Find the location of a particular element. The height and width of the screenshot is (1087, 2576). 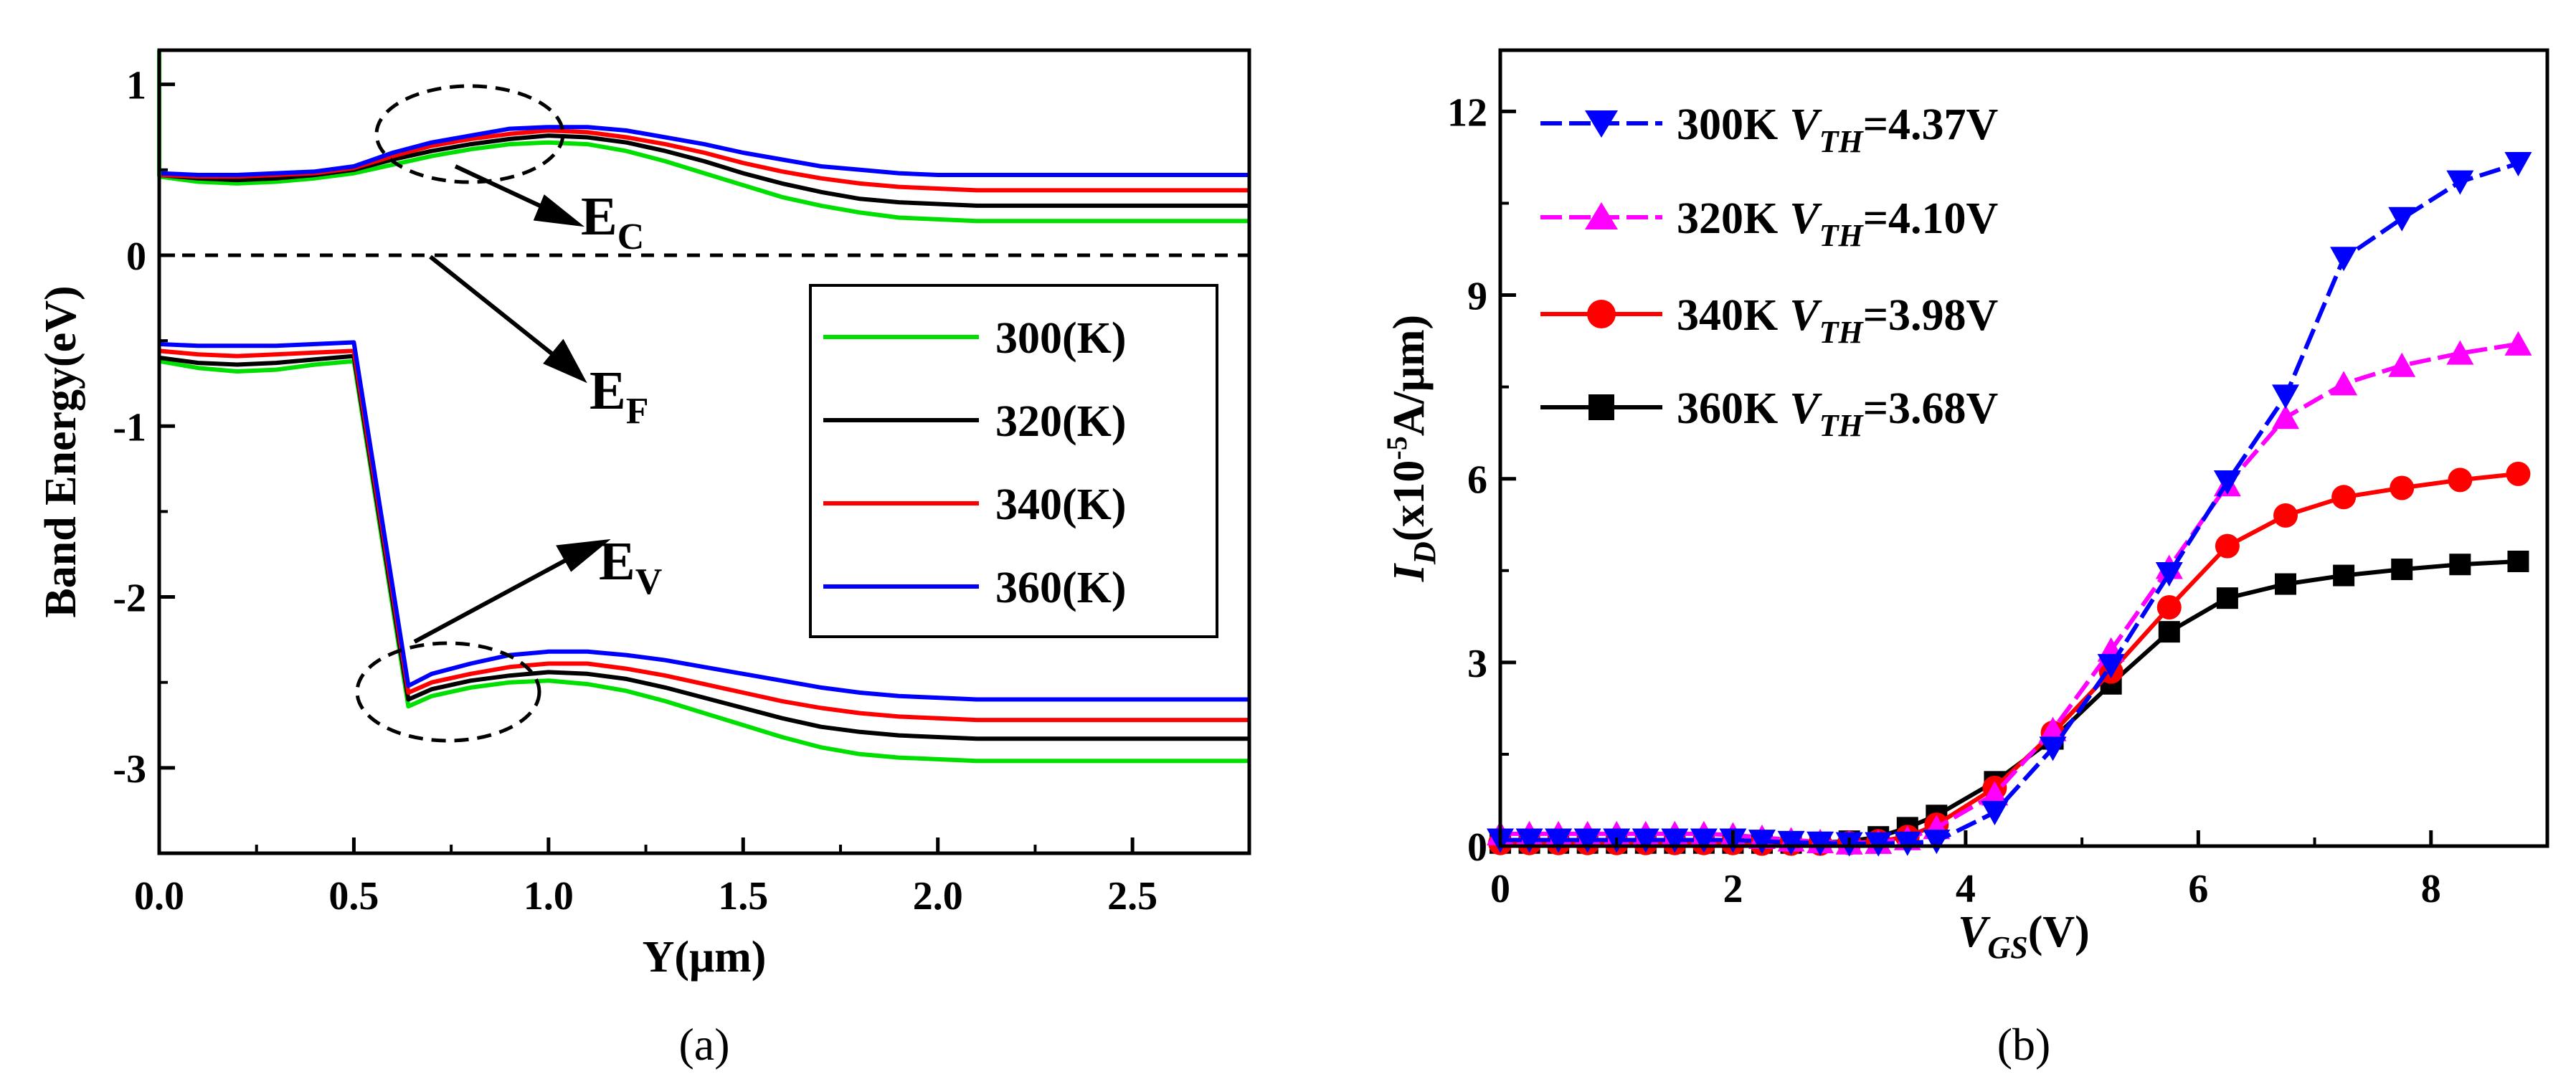

legend-label-320k: 320K VTH=4.10V is located at coordinates (1838, 224).